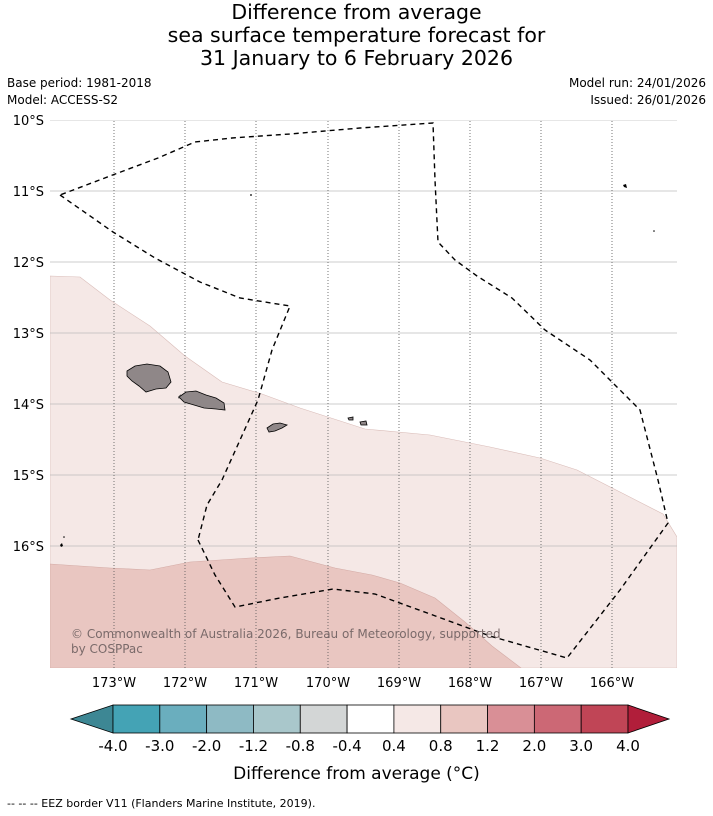 The width and height of the screenshot is (713, 816). I want to click on lon-label: 168°W, so click(470, 683).